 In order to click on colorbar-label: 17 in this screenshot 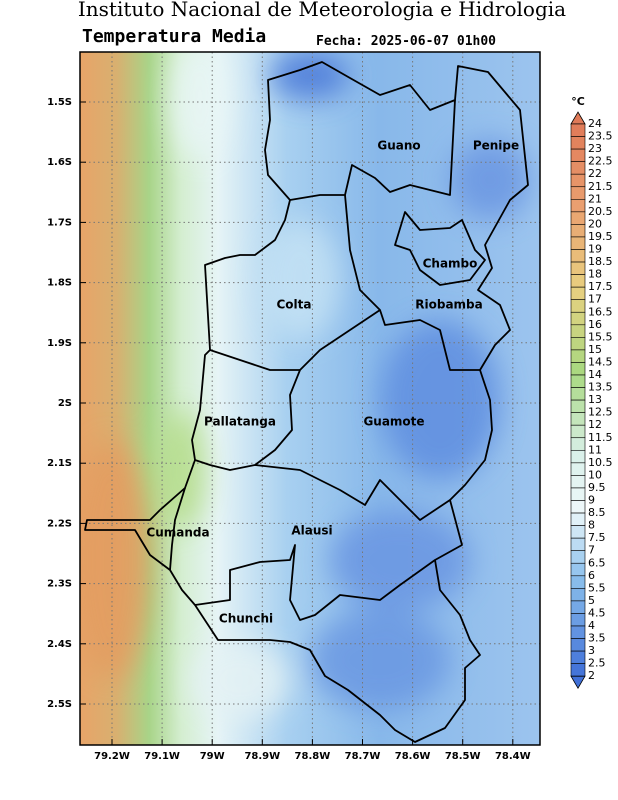, I will do `click(595, 299)`.